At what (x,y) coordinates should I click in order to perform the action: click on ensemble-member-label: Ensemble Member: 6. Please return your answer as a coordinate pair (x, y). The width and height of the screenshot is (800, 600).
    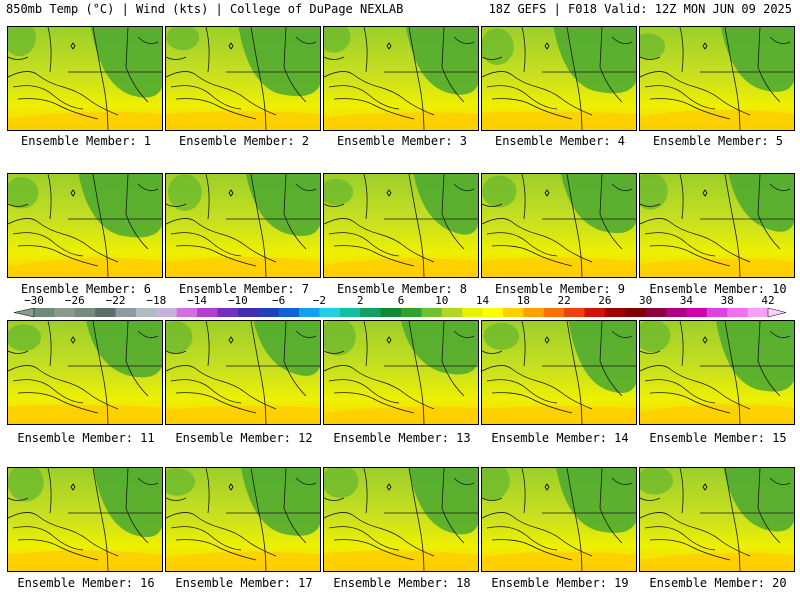
    Looking at the image, I should click on (86, 289).